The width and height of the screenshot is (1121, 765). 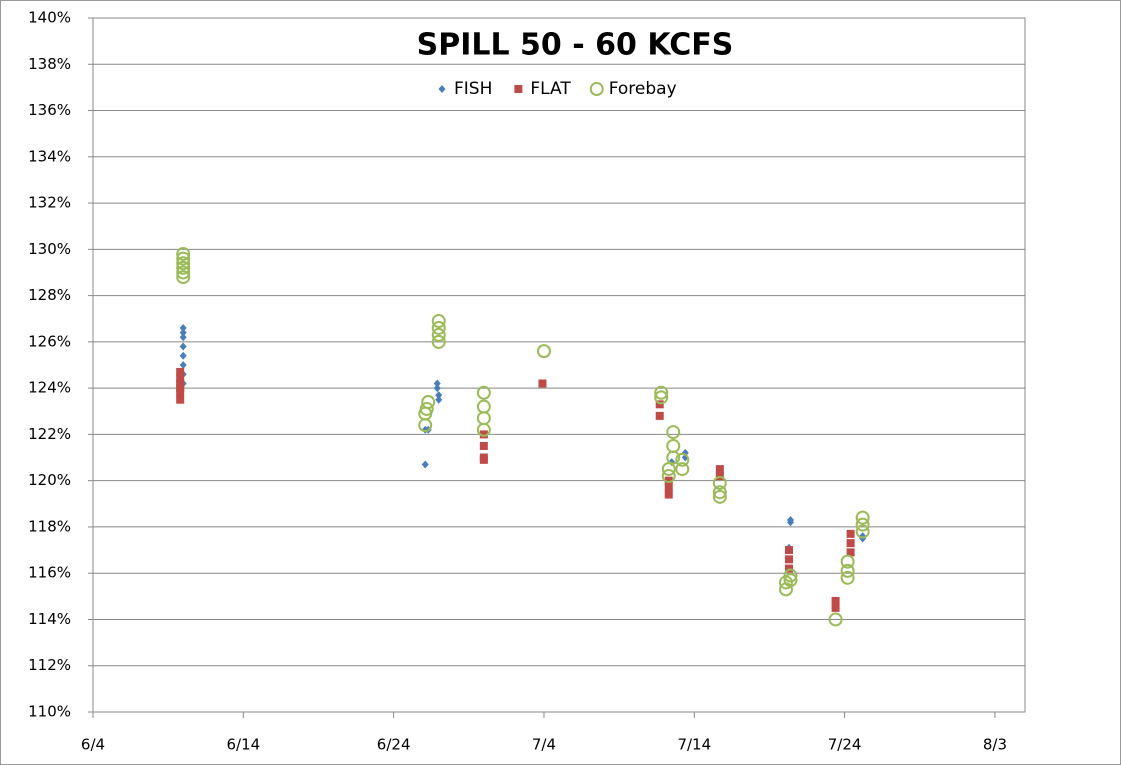 I want to click on y-tick-label: 140%, so click(x=49, y=18).